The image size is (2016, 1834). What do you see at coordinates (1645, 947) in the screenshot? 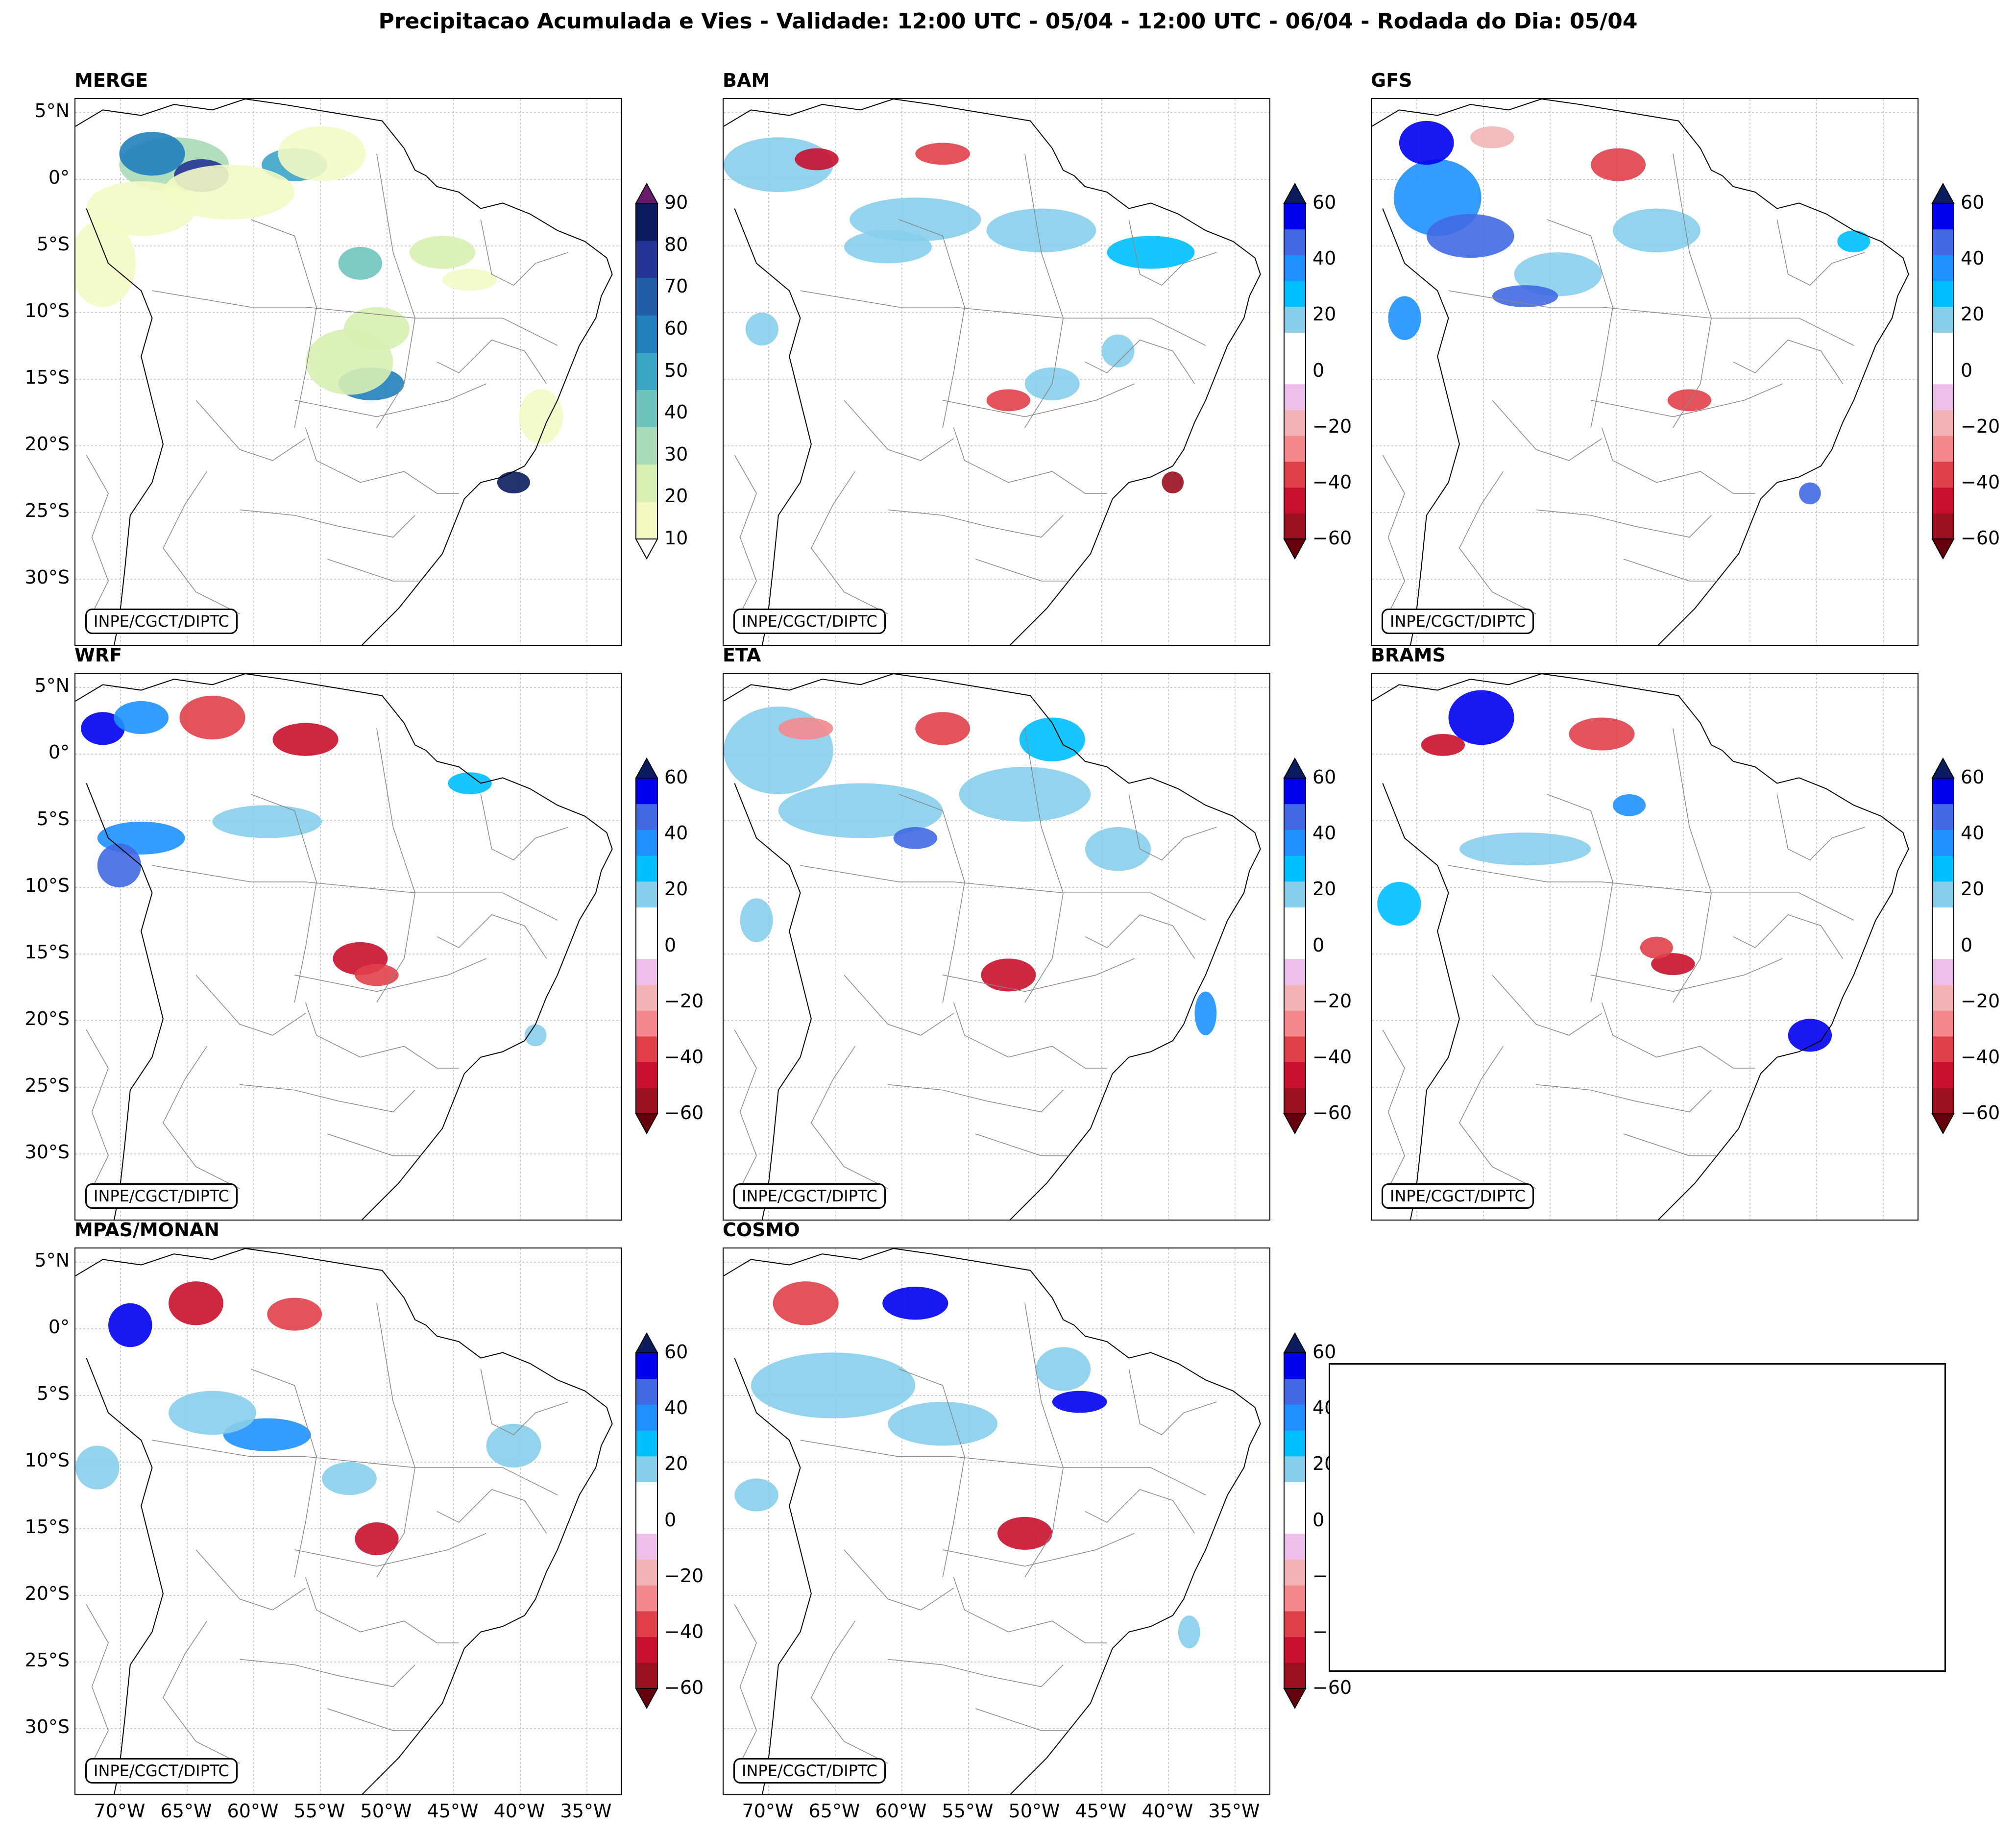
I see `map-panel-brams: INPE/CGCT/DIPTC` at bounding box center [1645, 947].